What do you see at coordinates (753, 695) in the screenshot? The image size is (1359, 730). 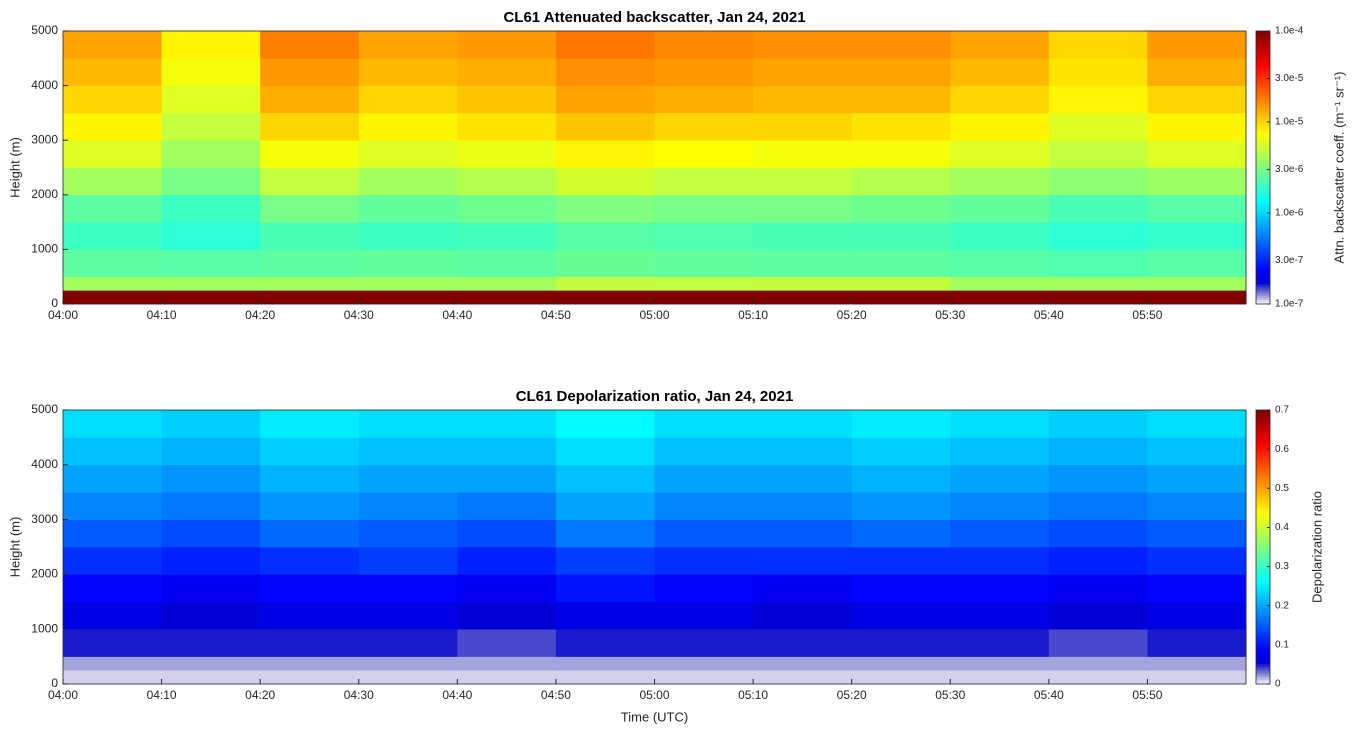 I see `x-tick-label: 05:10` at bounding box center [753, 695].